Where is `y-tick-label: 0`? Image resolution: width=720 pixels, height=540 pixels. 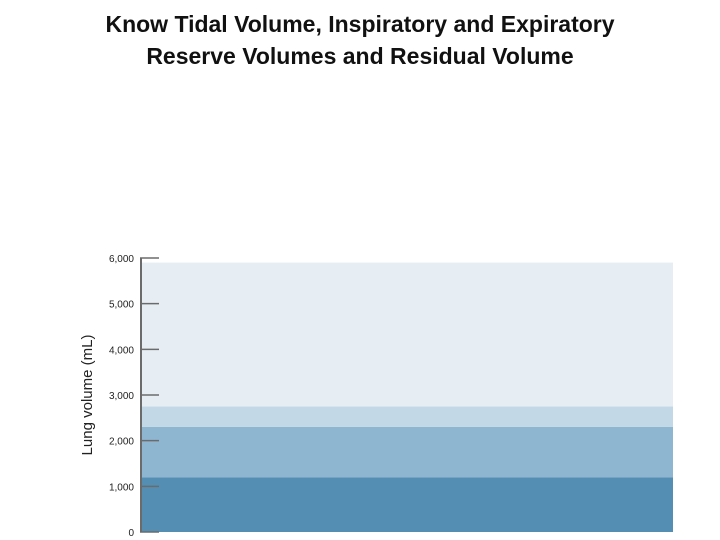
y-tick-label: 0 is located at coordinates (131, 533).